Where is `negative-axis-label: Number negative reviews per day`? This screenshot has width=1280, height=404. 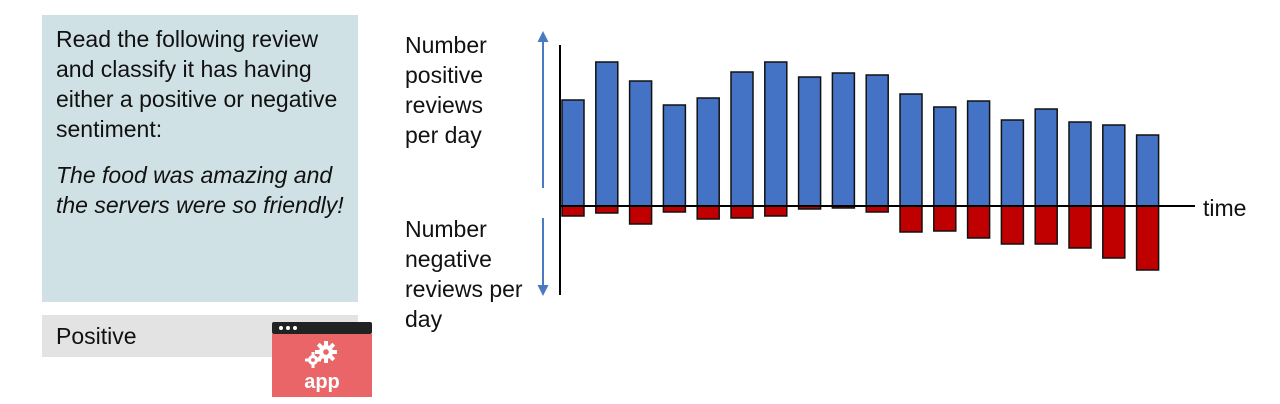
negative-axis-label: Number negative reviews per day is located at coordinates (464, 274).